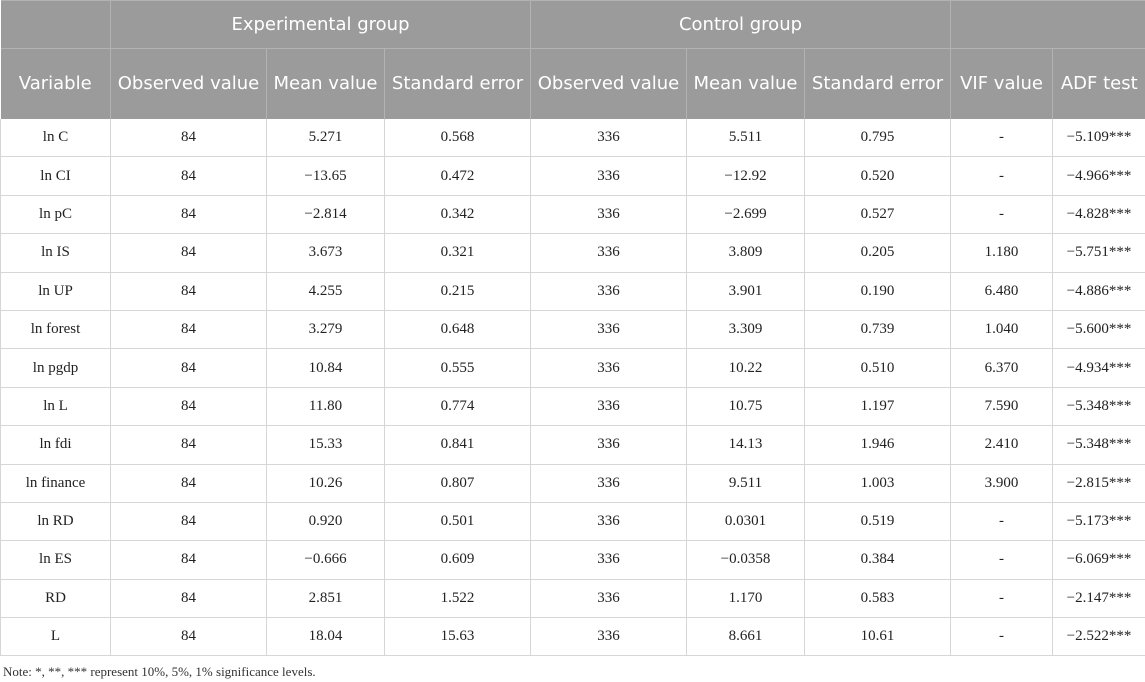 This screenshot has width=1145, height=682. Describe the element at coordinates (745, 599) in the screenshot. I see `ctrl-mean-cell: 1.170` at that location.